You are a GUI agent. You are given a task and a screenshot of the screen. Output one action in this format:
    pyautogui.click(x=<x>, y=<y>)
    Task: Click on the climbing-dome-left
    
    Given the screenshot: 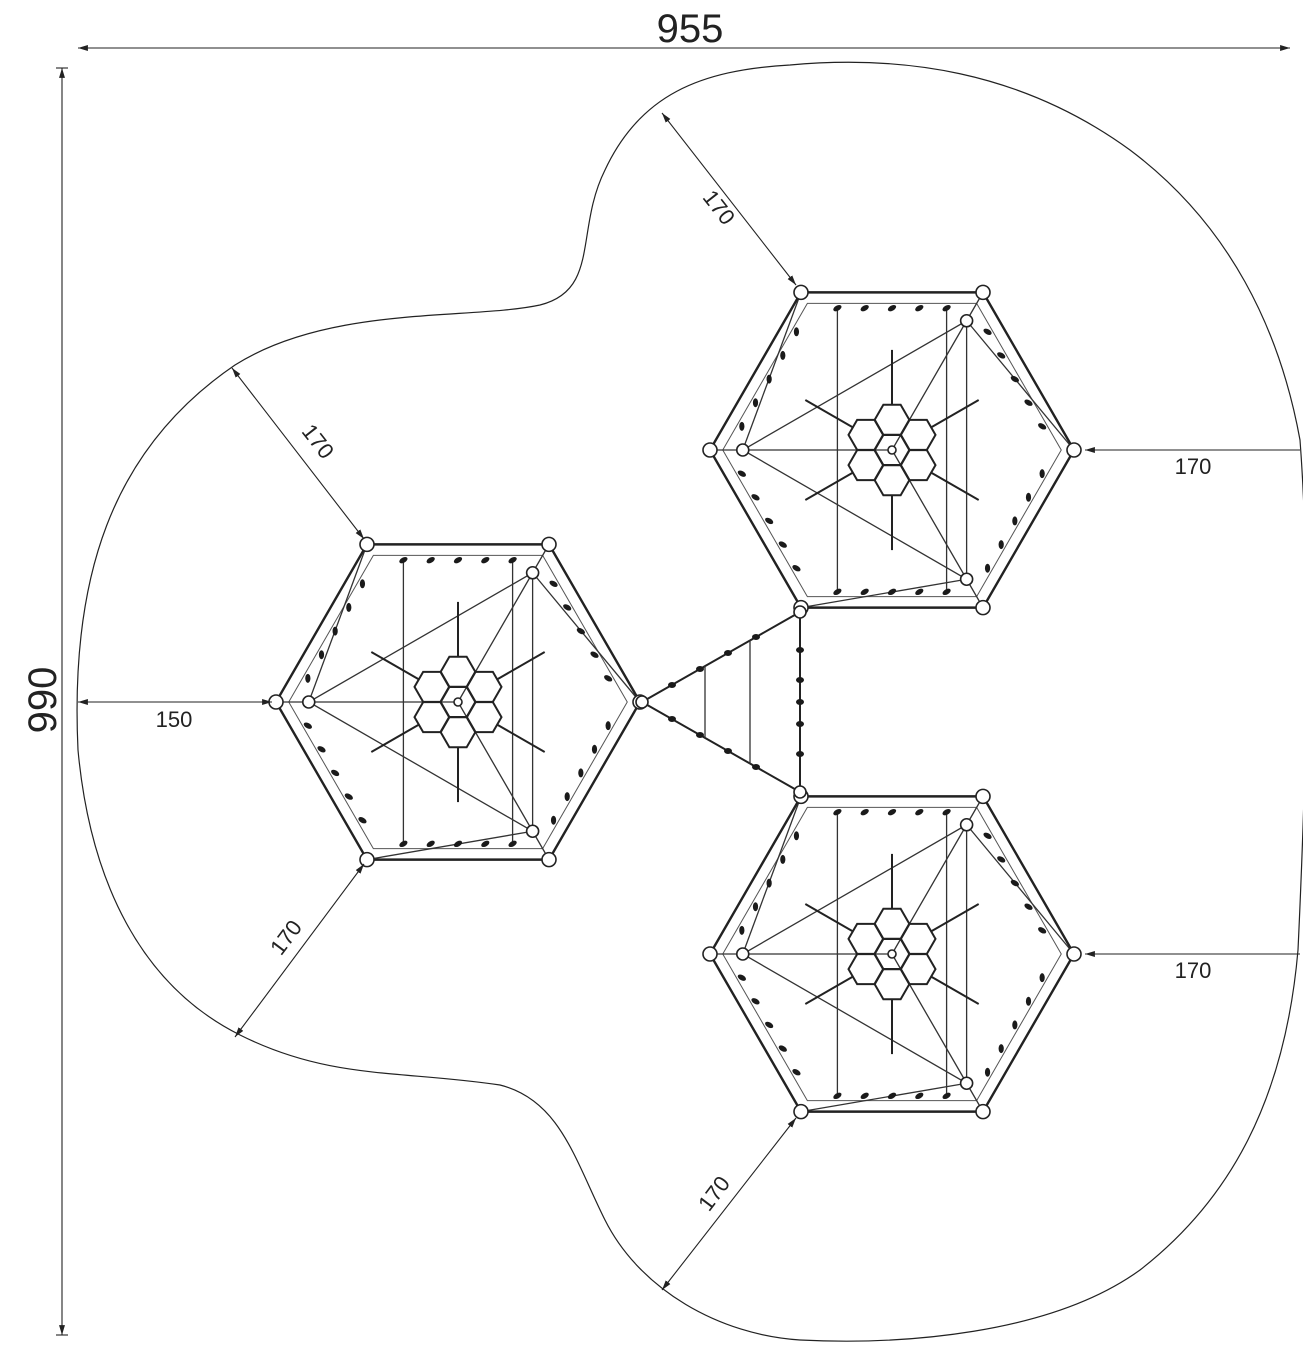 What is the action you would take?
    pyautogui.click(x=458, y=702)
    